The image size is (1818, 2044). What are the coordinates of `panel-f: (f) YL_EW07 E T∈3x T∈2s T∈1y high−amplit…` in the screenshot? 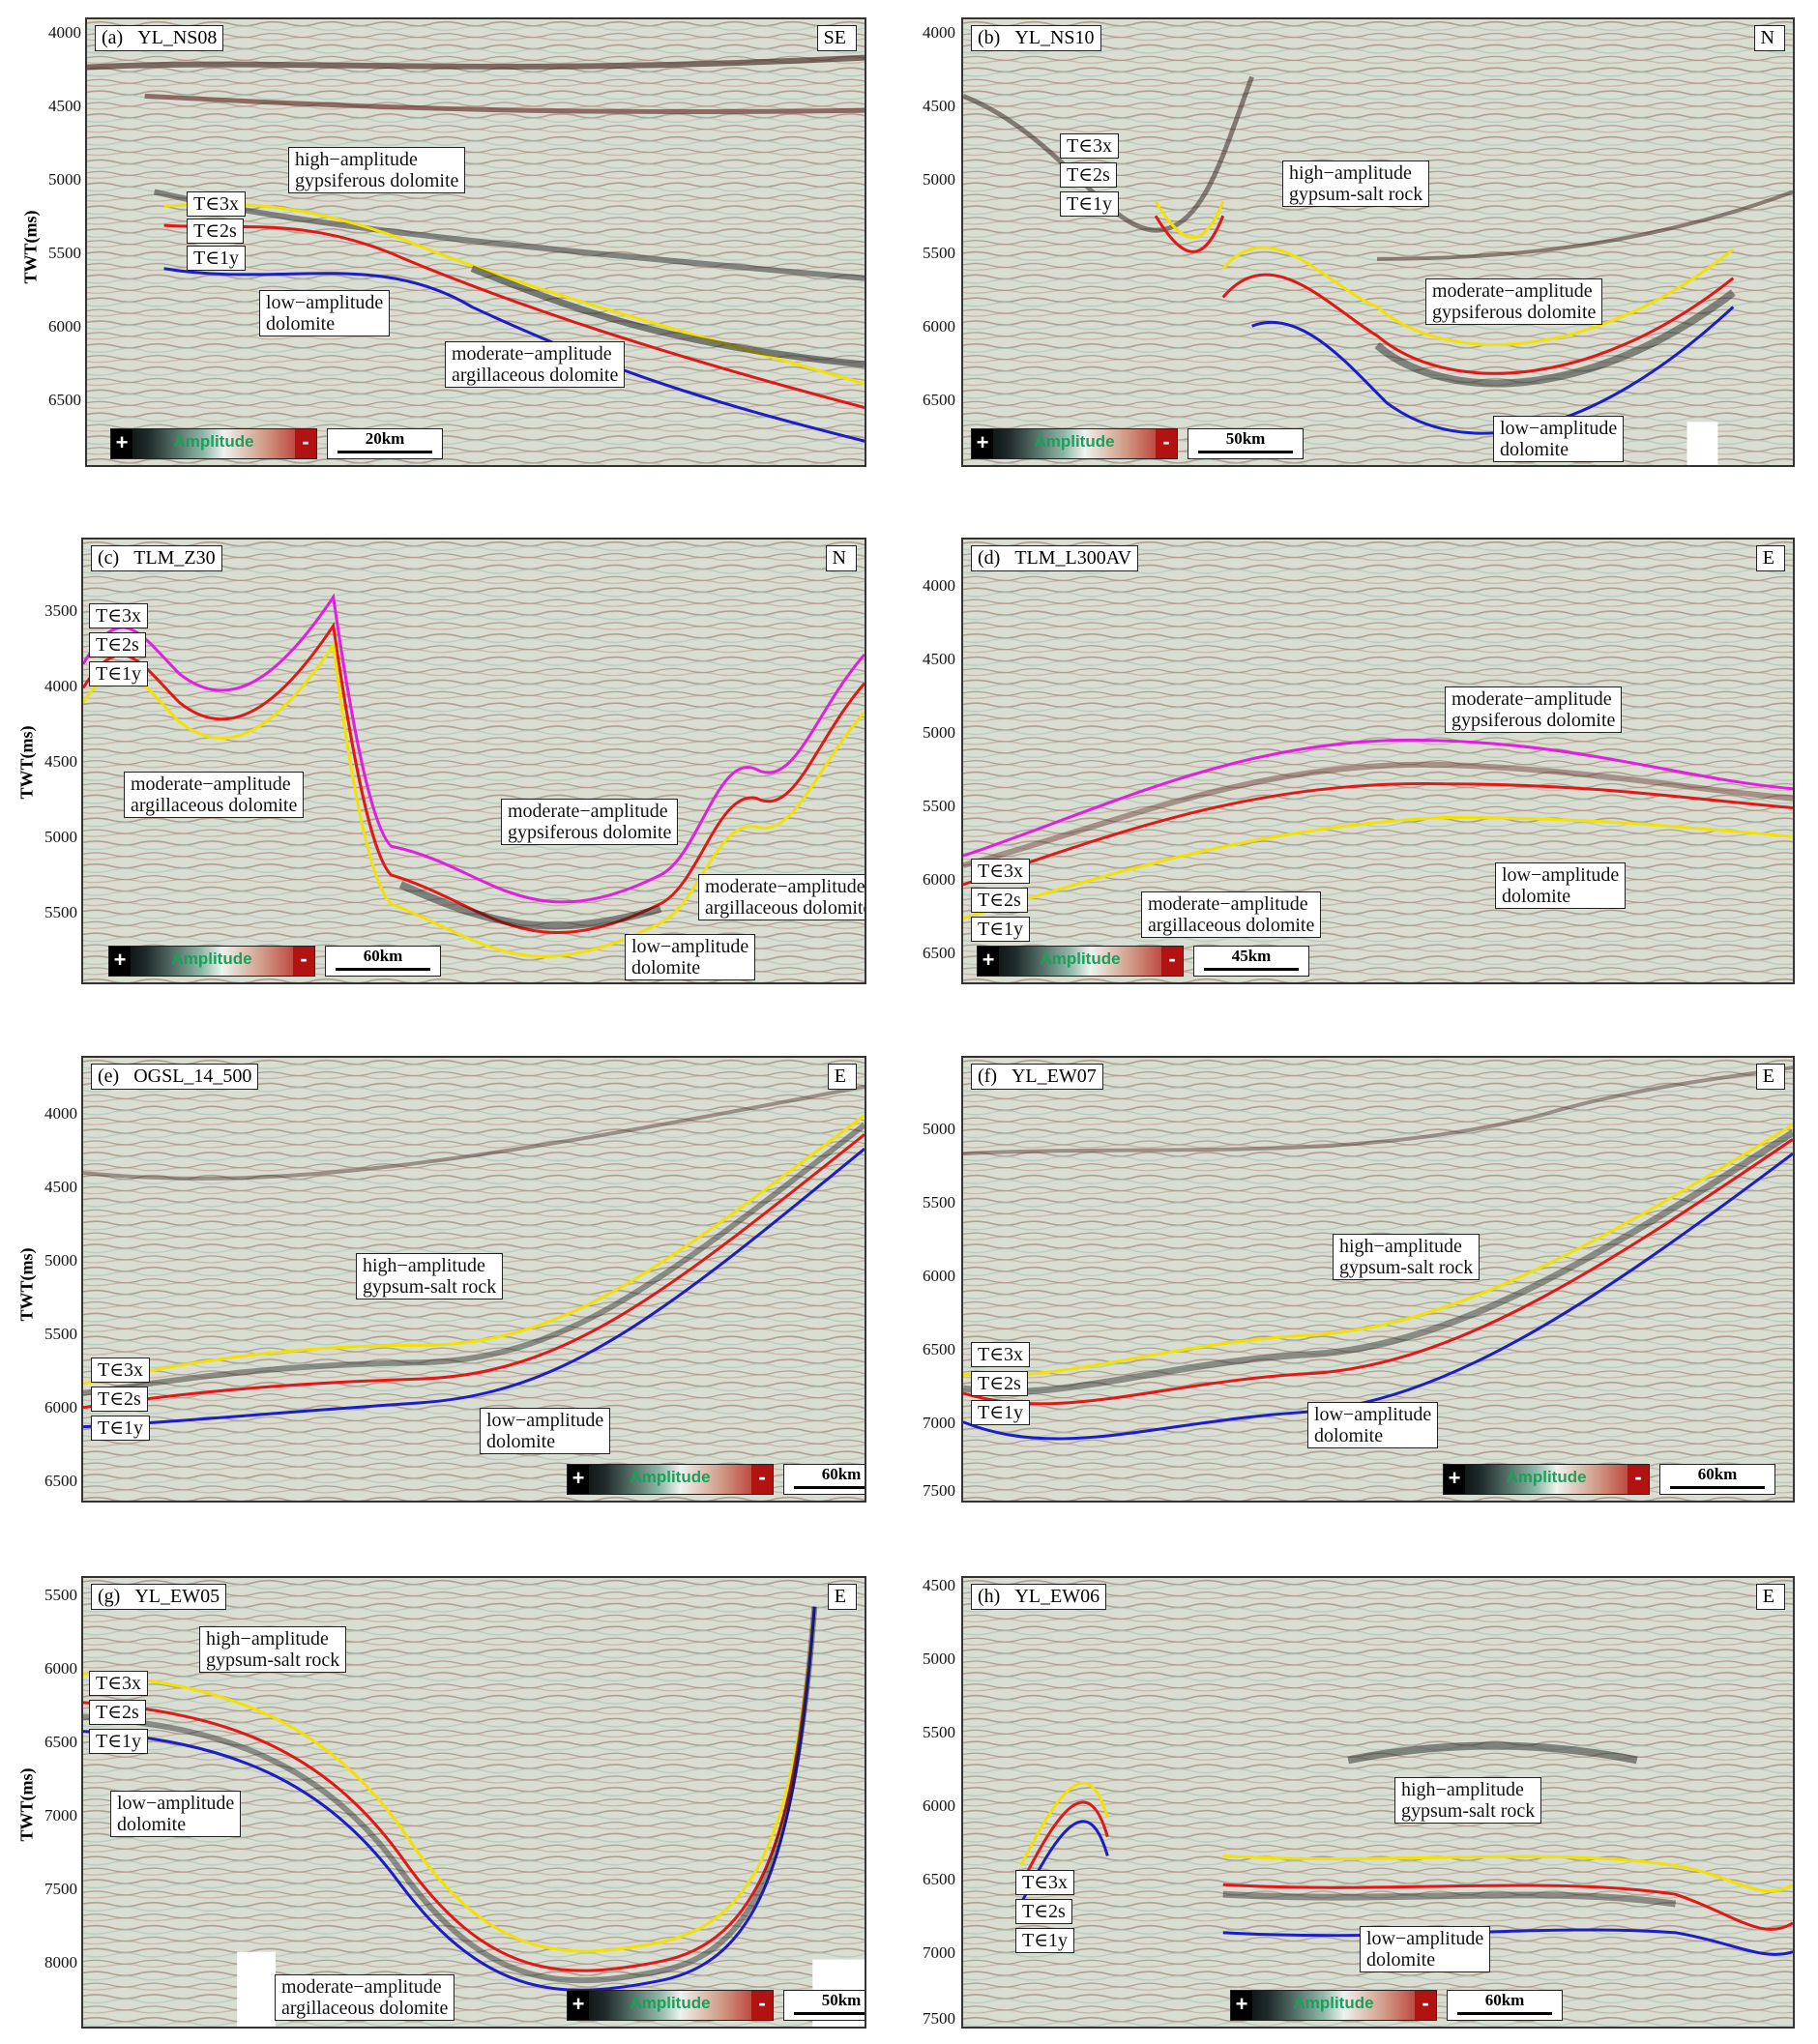 It's located at (1378, 1279).